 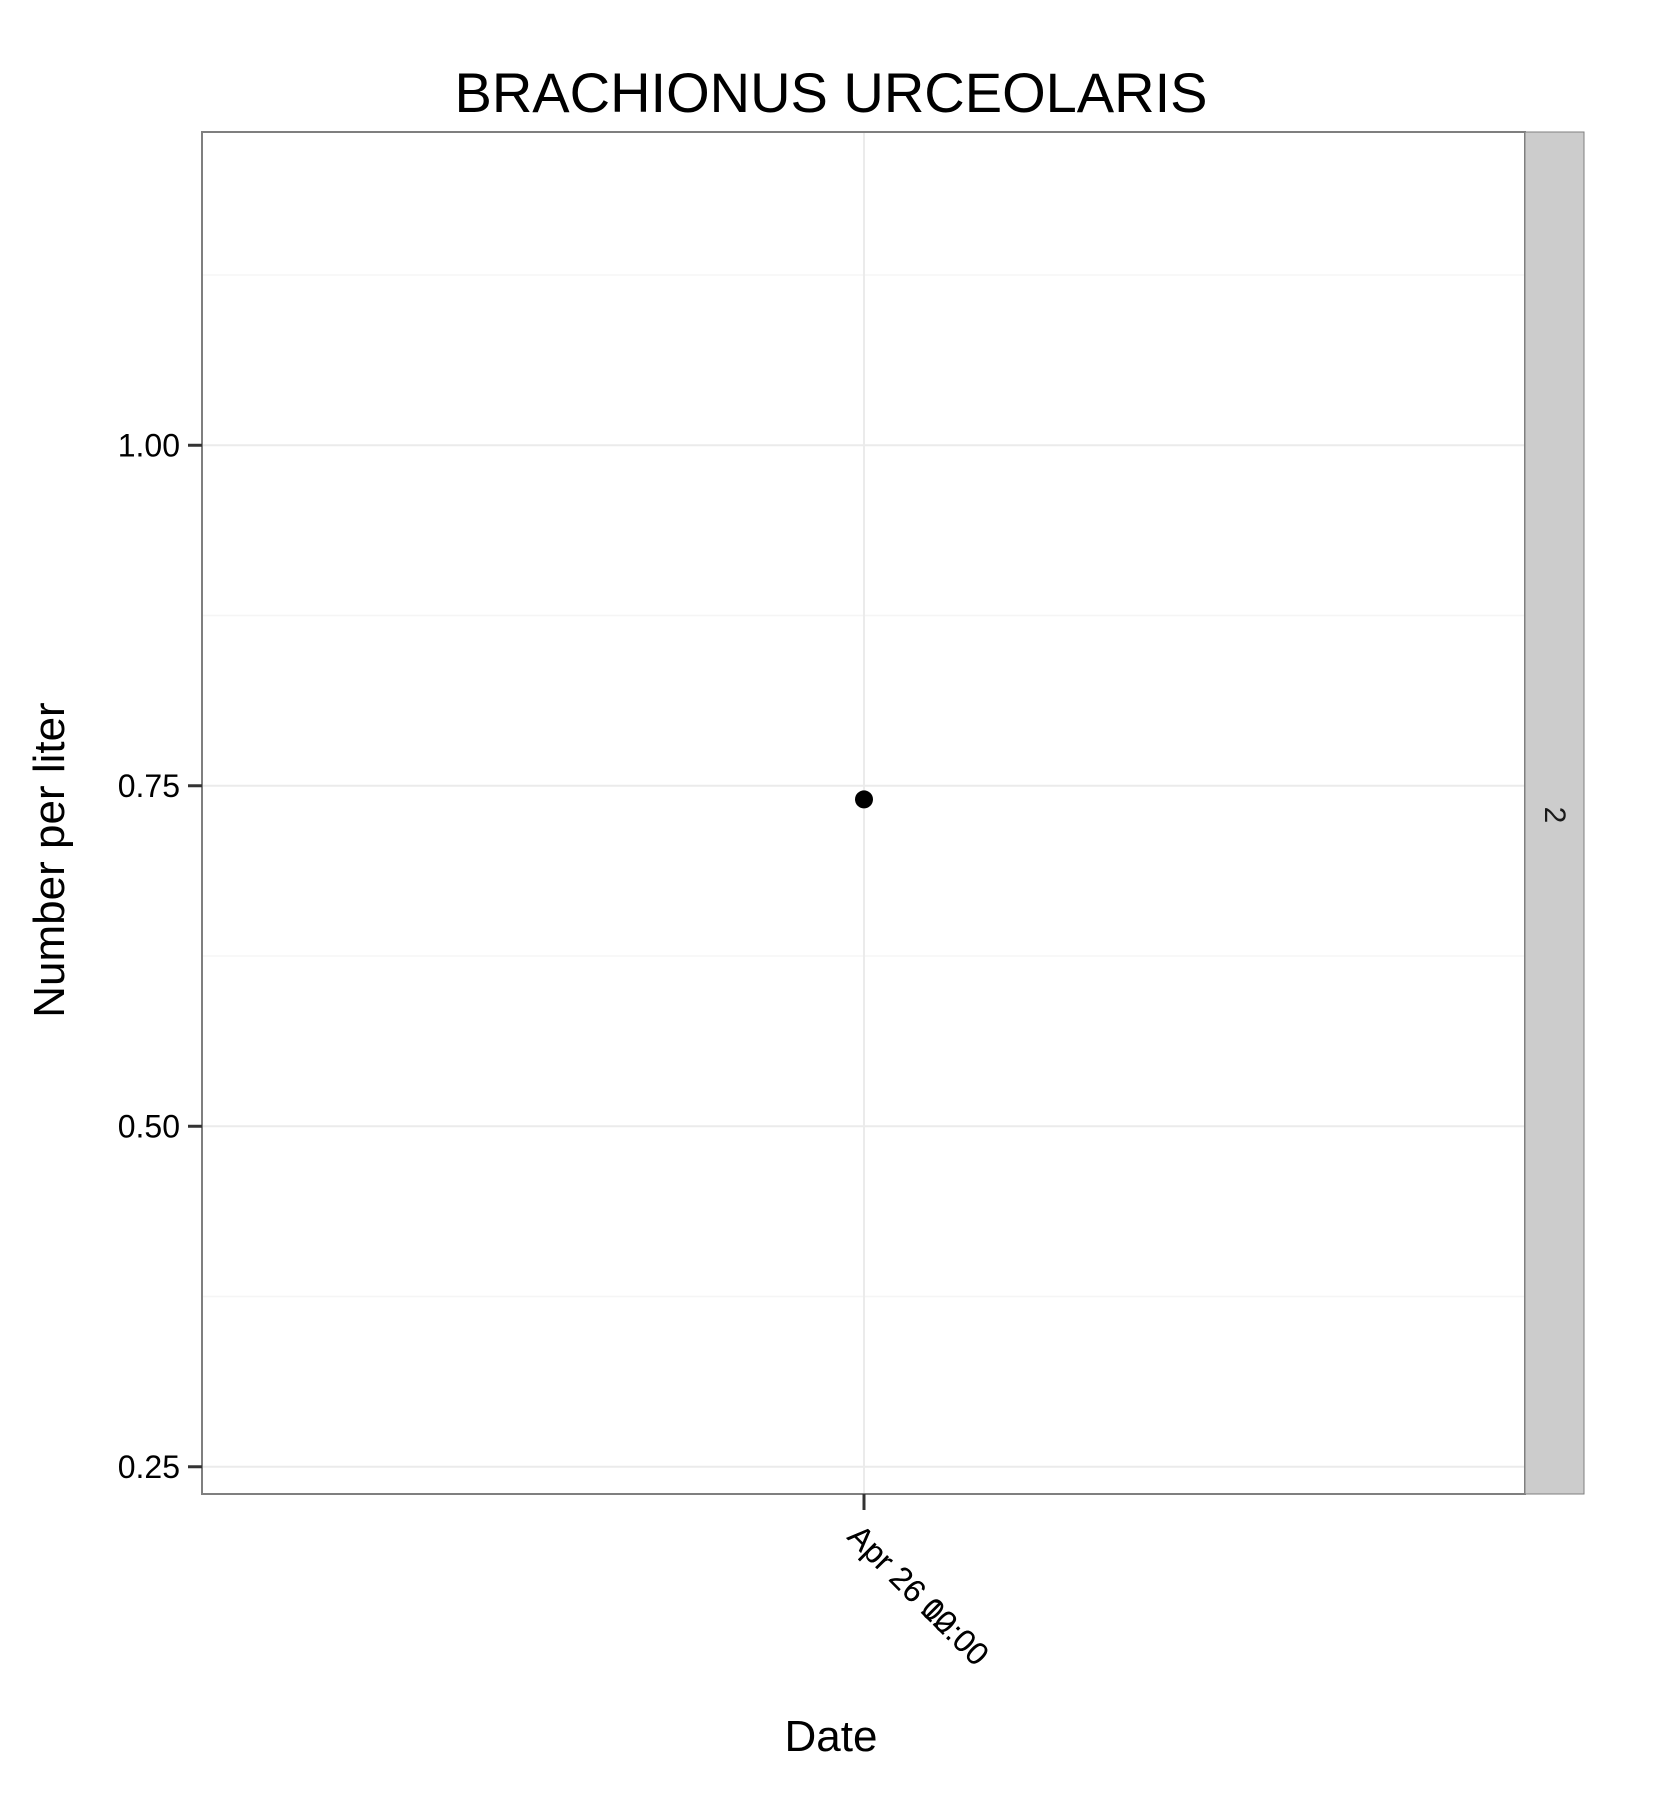 I want to click on facet-strip, so click(x=1554, y=813).